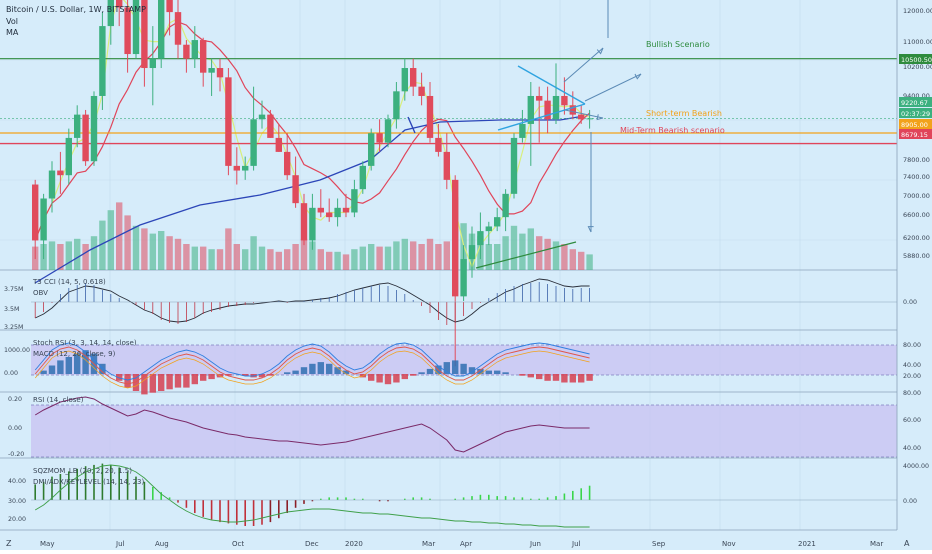 The height and width of the screenshot is (554, 932). What do you see at coordinates (17, 519) in the screenshot?
I see `sqz-left-tick: 20.00` at bounding box center [17, 519].